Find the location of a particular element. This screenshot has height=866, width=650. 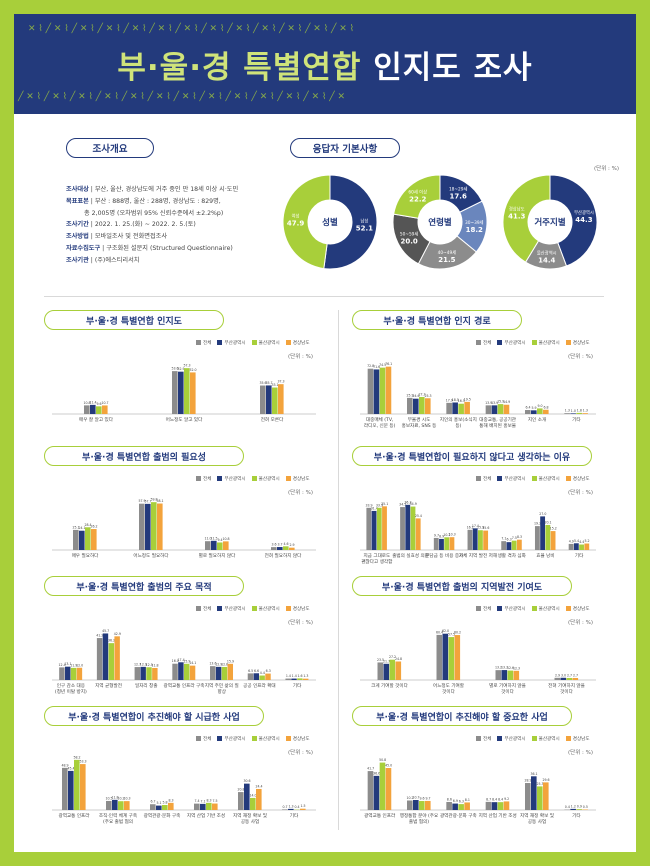

category-label: 크게 기여할 것이다 is located at coordinates (390, 685).